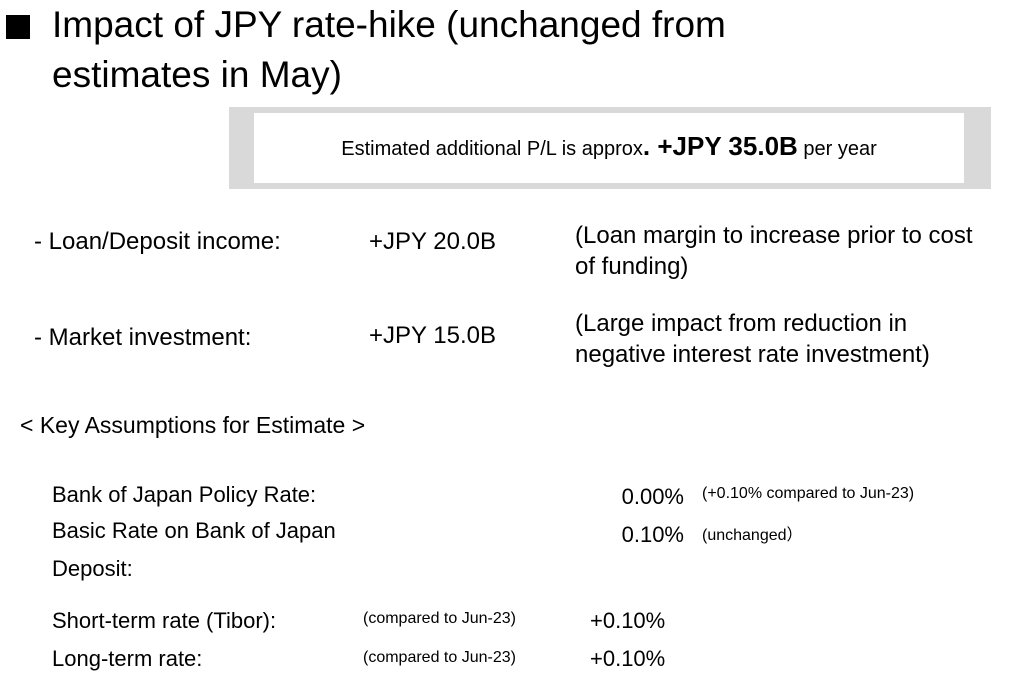  What do you see at coordinates (193, 425) in the screenshot?
I see `assumptions-heading: < Key Assumptions for Estimate >` at bounding box center [193, 425].